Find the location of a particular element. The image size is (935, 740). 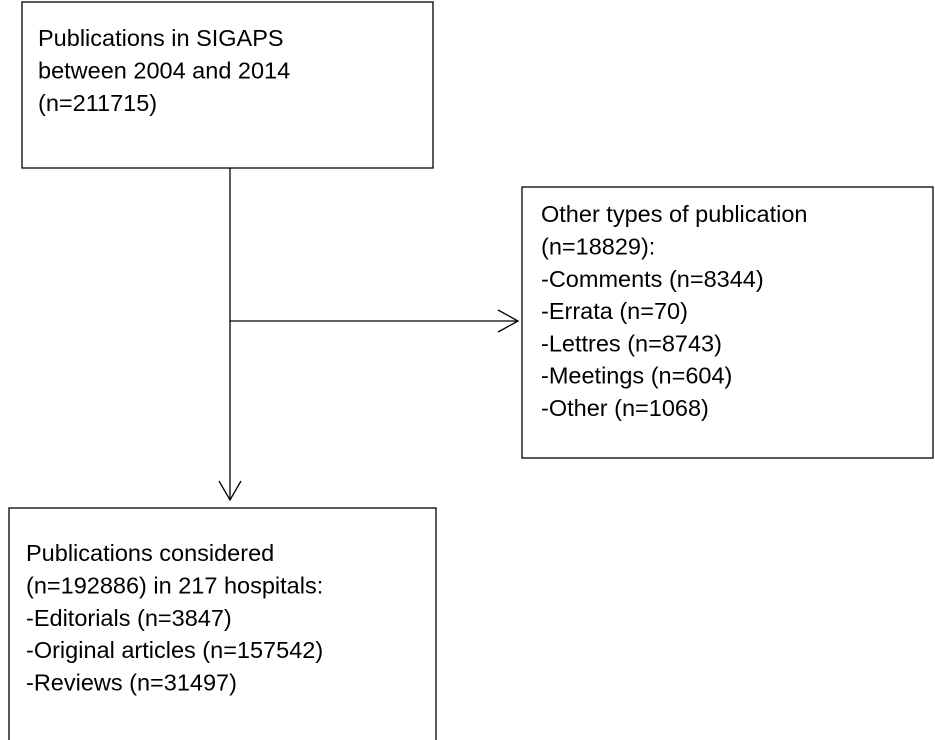

node-text: Publications considered is located at coordinates (150, 553).